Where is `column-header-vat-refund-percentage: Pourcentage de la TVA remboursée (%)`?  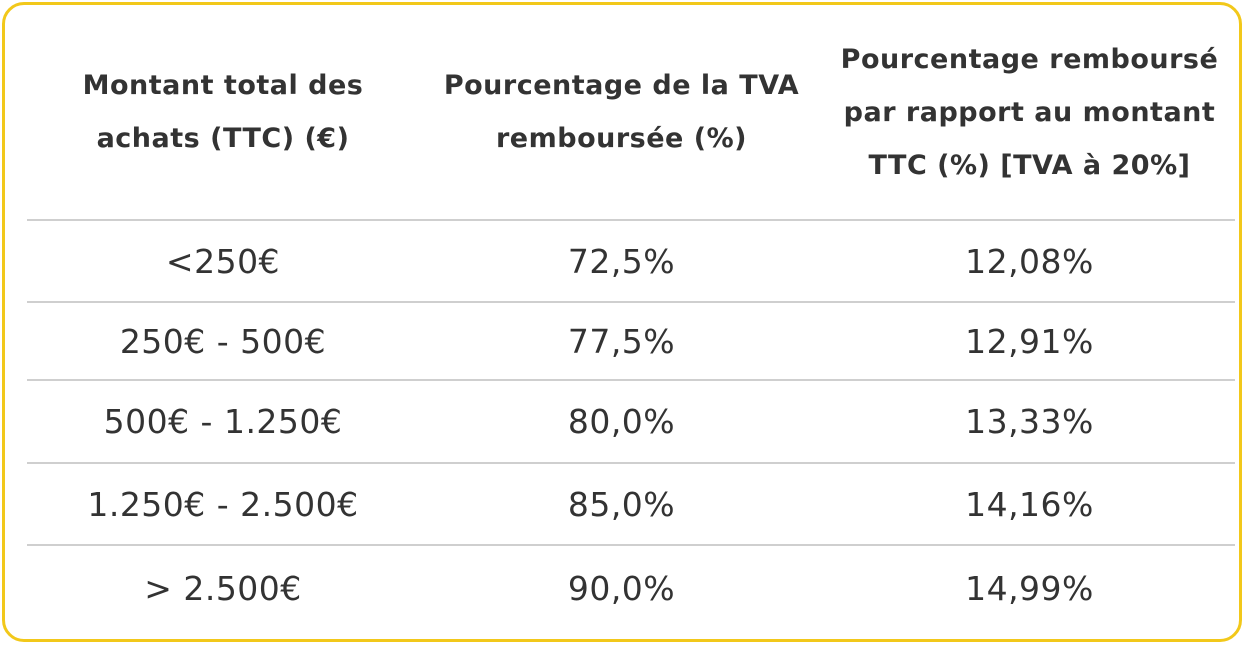 column-header-vat-refund-percentage: Pourcentage de la TVA remboursée (%) is located at coordinates (621, 112).